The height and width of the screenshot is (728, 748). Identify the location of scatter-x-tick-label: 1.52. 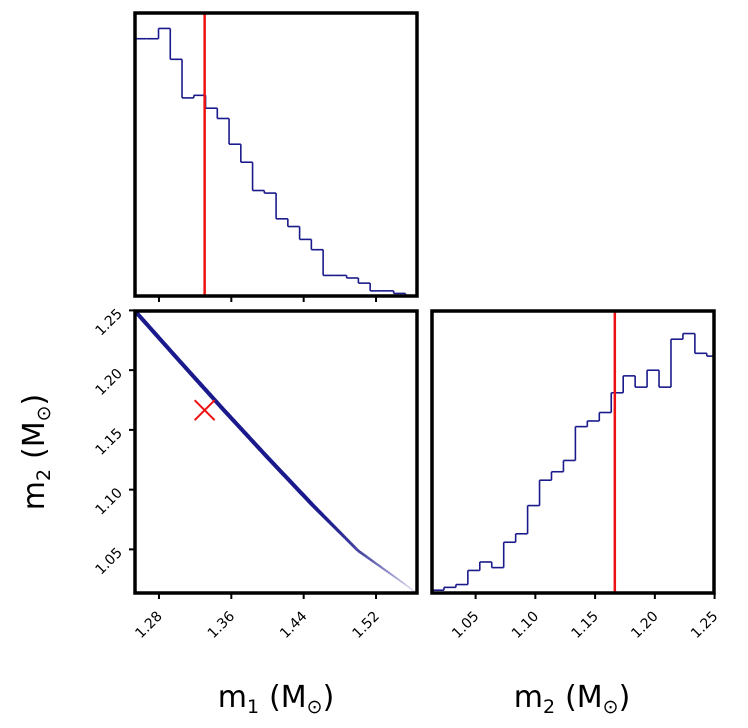
(366, 625).